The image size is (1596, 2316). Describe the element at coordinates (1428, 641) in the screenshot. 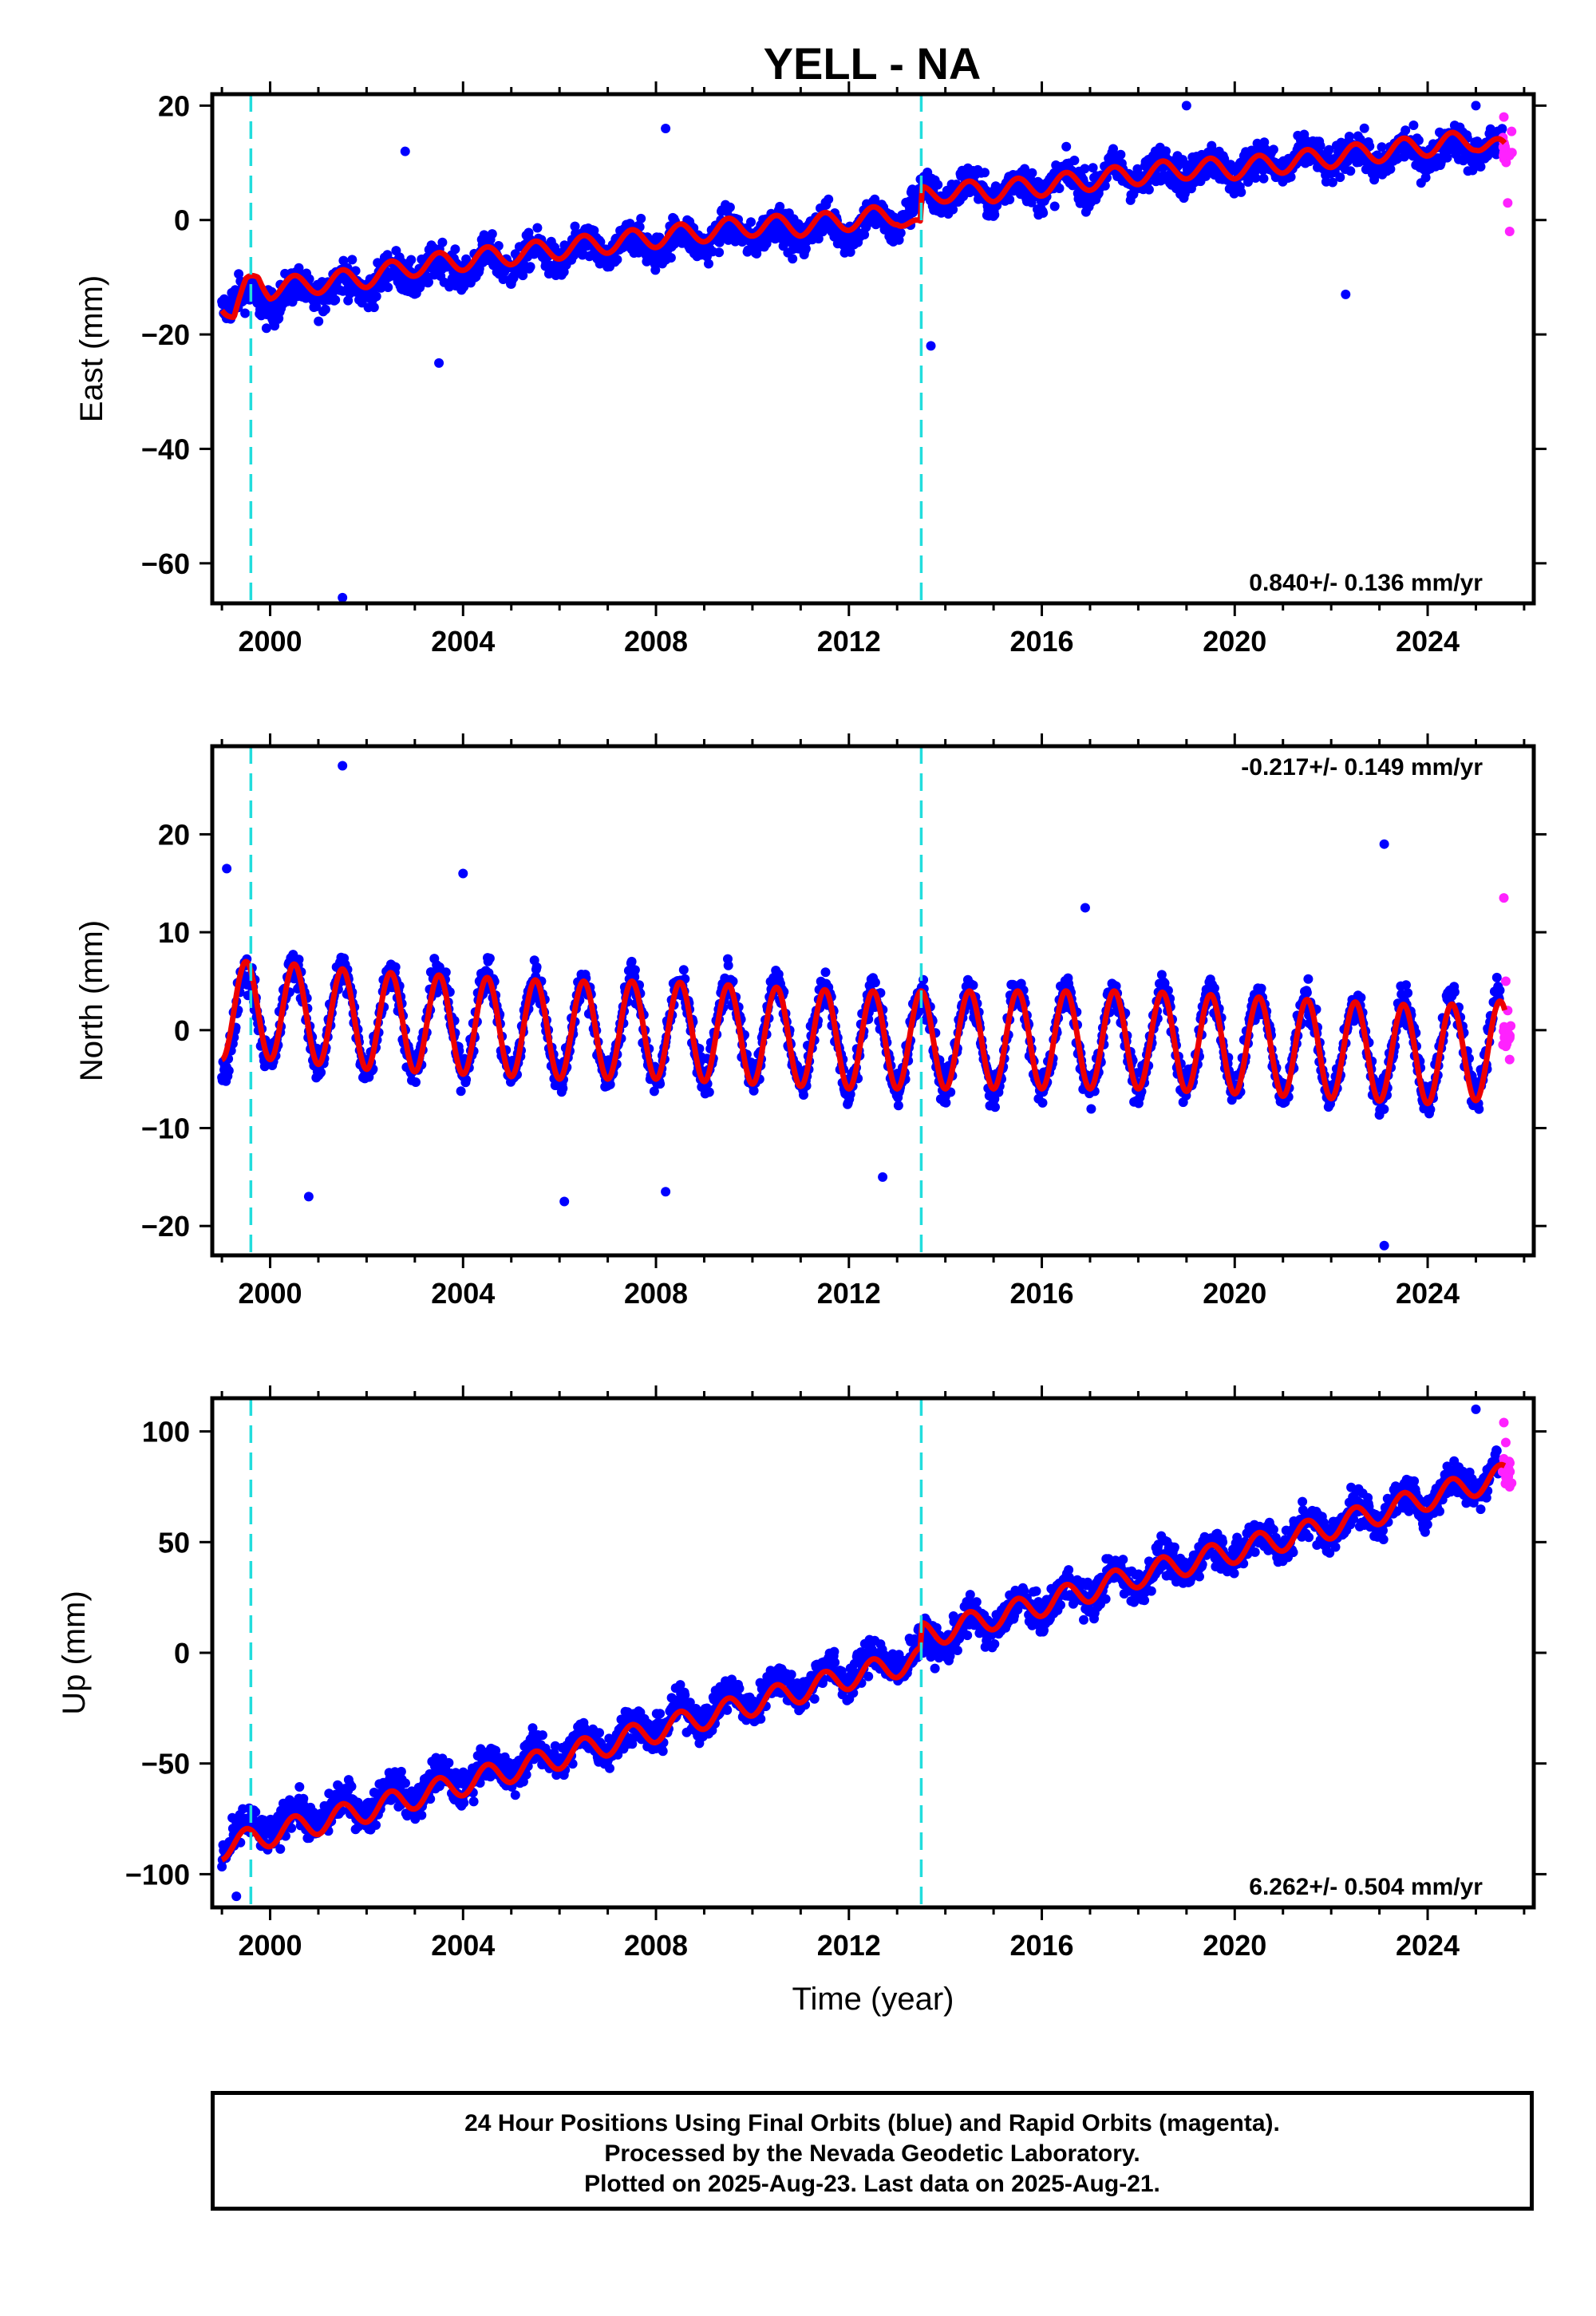

I see `x-tick-label: 2024` at that location.